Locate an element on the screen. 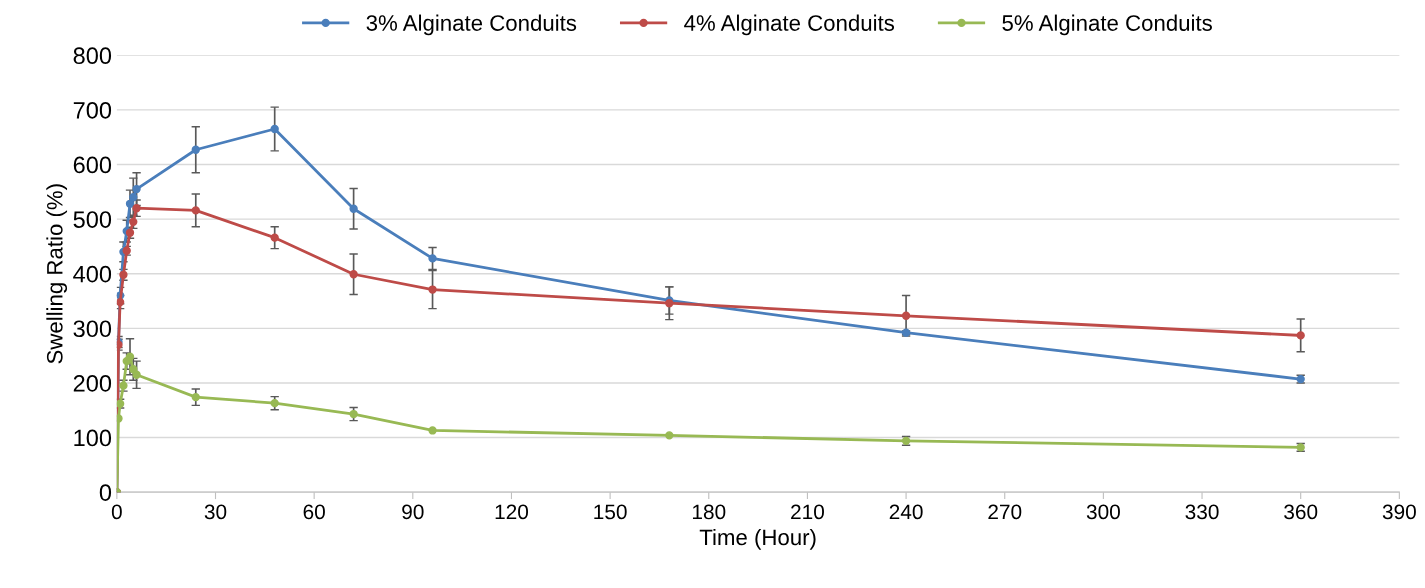 The image size is (1425, 588). y-axis-title: Swelling Ratio (%) is located at coordinates (57, 274).